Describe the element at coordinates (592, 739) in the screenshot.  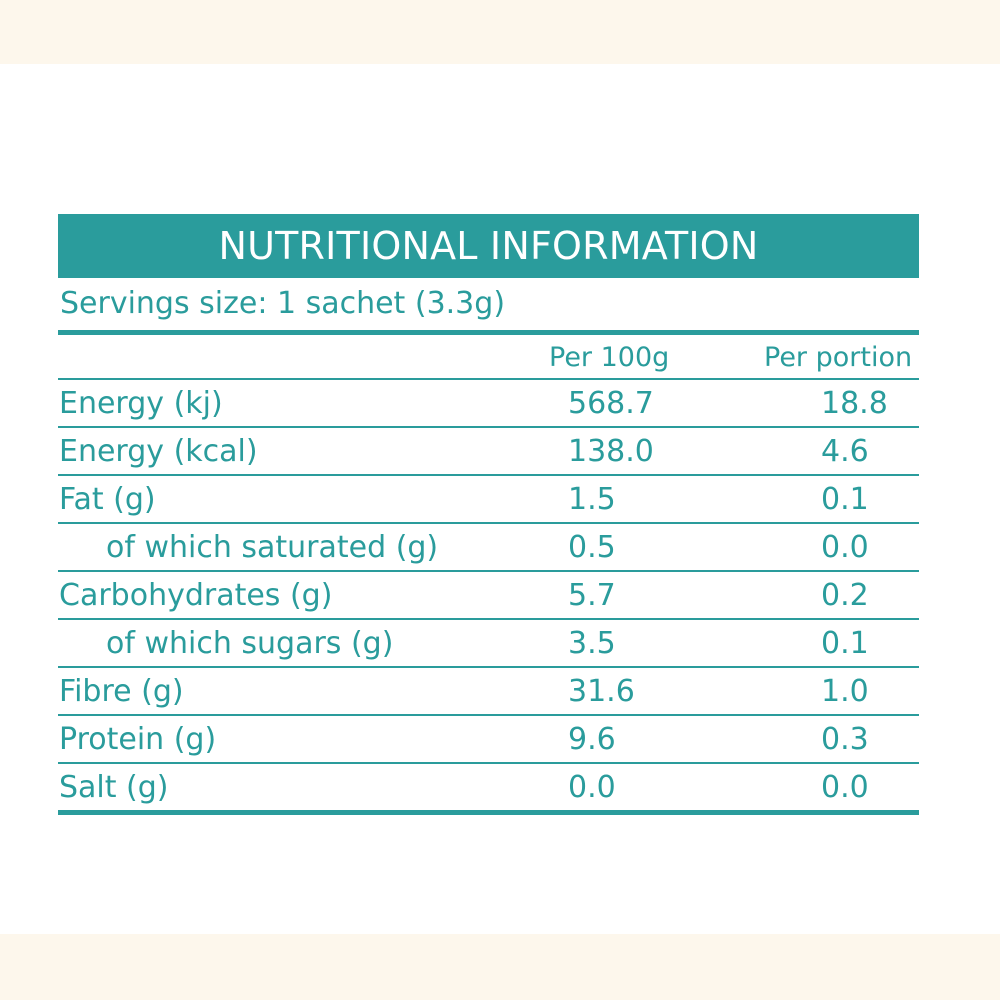
I see `row-value-per100: 9.6` at that location.